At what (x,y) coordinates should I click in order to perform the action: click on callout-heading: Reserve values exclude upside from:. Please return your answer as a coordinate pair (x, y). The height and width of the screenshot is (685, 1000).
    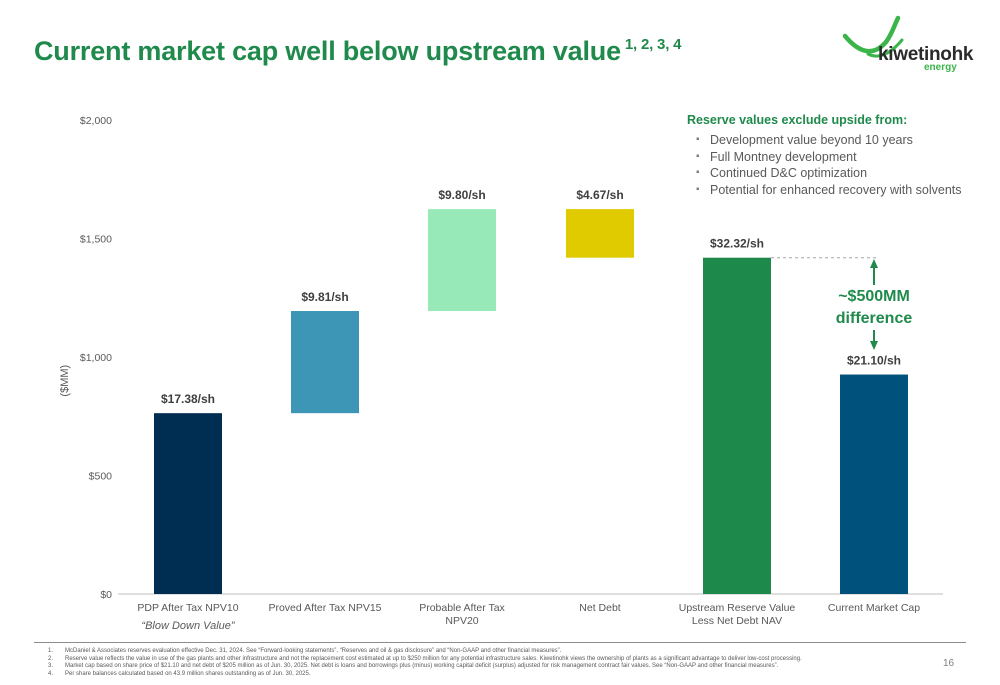
    Looking at the image, I should click on (797, 120).